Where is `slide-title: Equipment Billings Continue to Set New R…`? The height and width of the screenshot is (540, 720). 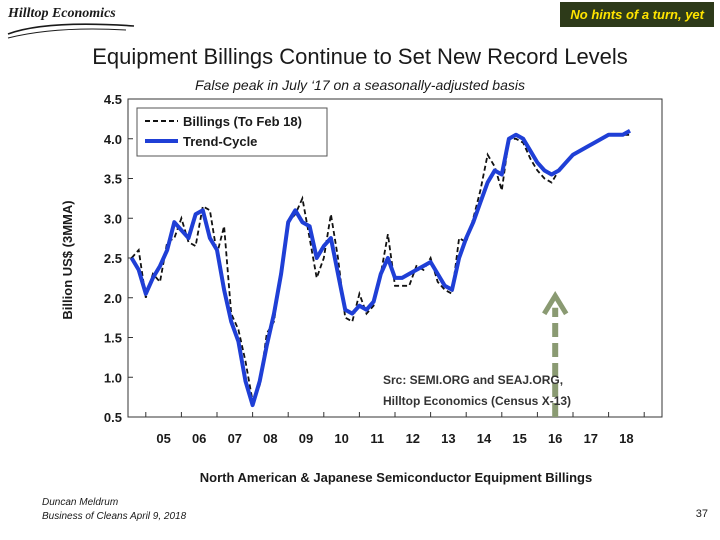 slide-title: Equipment Billings Continue to Set New R… is located at coordinates (360, 56).